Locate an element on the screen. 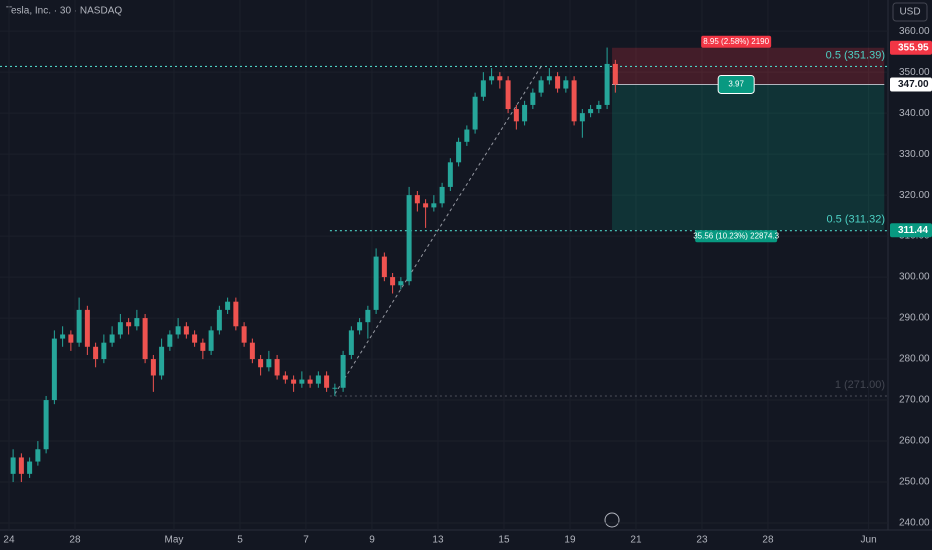  currency-box is located at coordinates (910, 12).